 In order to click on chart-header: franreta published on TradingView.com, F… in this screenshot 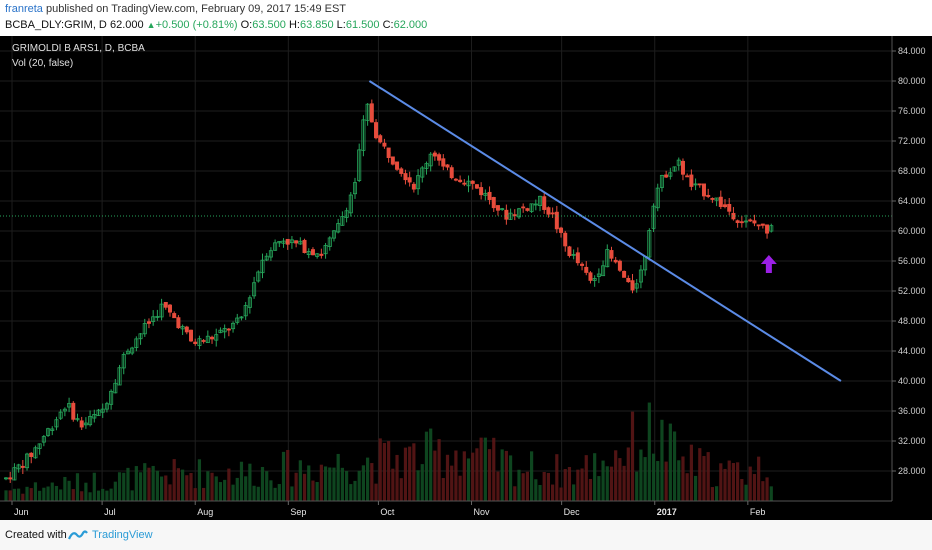, I will do `click(466, 18)`.